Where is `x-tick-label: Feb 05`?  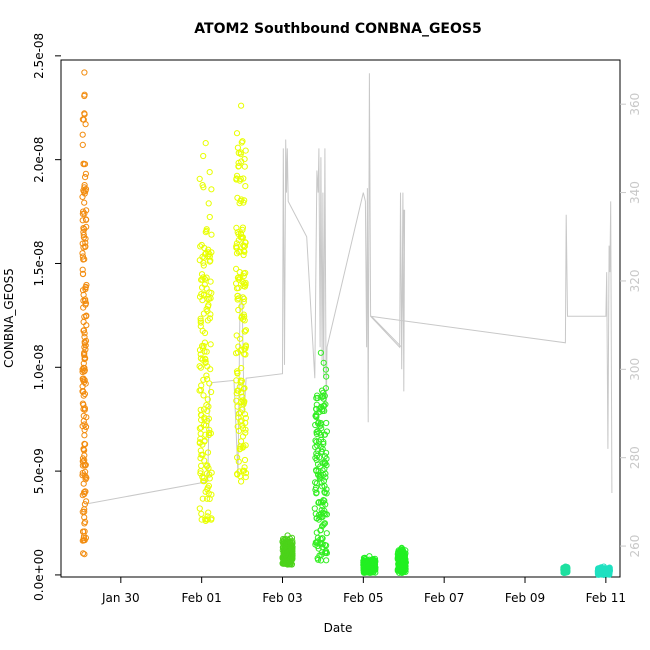
x-tick-label: Feb 05 is located at coordinates (363, 598).